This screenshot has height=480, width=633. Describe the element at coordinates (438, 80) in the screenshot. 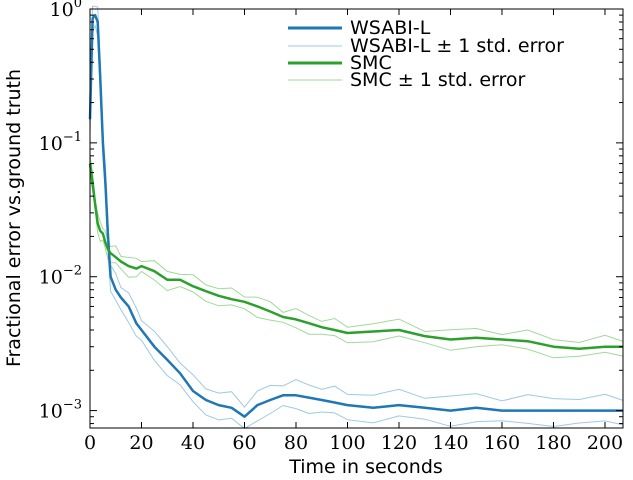

I see `legend-label-smc-band: SMC ± 1 std. error` at that location.